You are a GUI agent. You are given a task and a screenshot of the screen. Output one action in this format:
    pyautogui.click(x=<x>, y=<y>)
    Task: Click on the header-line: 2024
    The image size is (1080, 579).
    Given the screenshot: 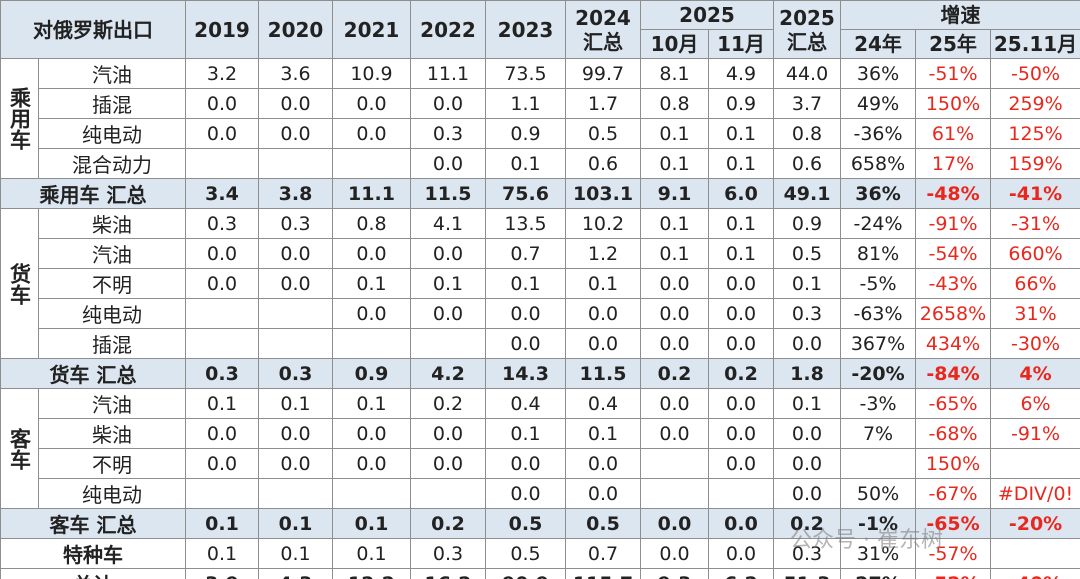 What is the action you would take?
    pyautogui.click(x=603, y=17)
    